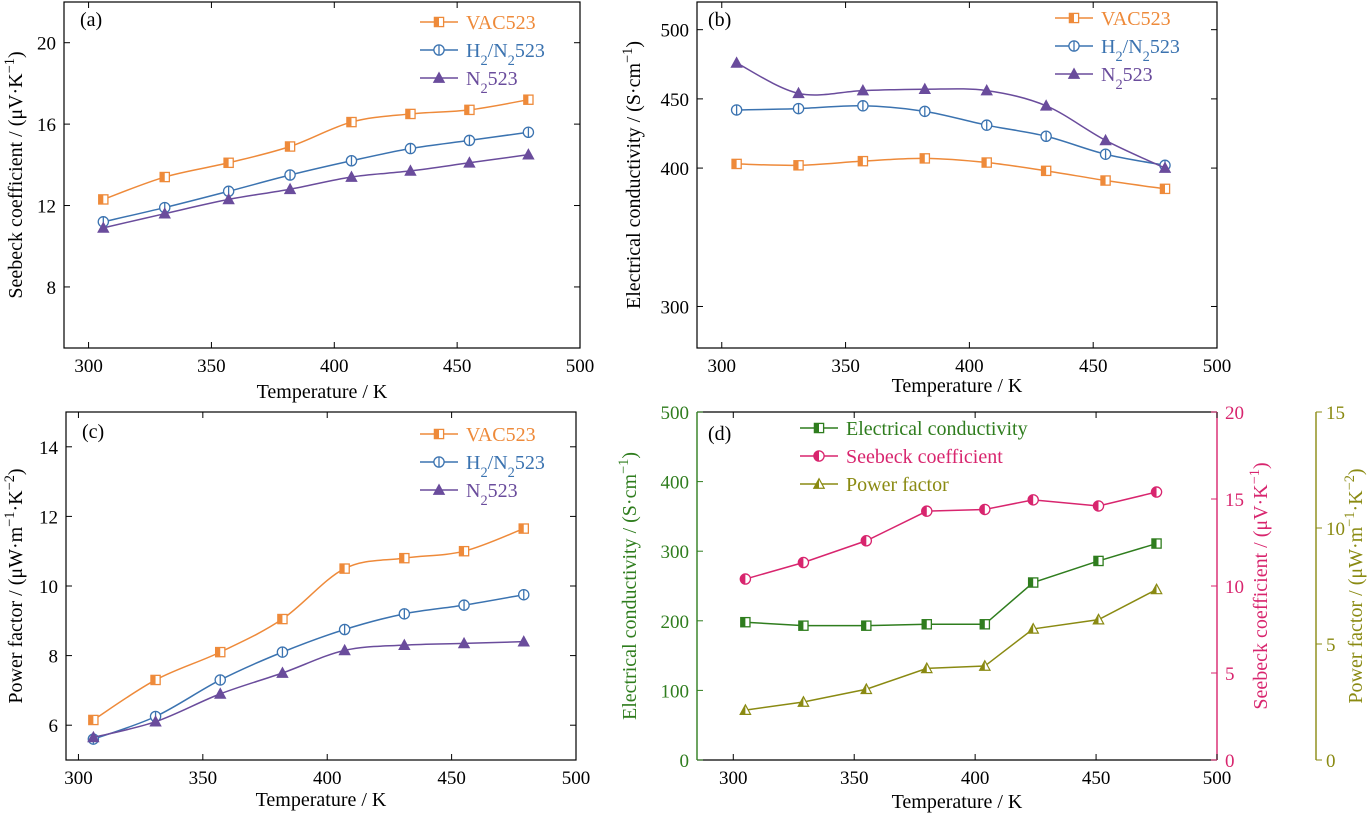 This screenshot has height=819, width=1368. What do you see at coordinates (1331, 761) in the screenshot?
I see `y-right2-tick-label: 0` at bounding box center [1331, 761].